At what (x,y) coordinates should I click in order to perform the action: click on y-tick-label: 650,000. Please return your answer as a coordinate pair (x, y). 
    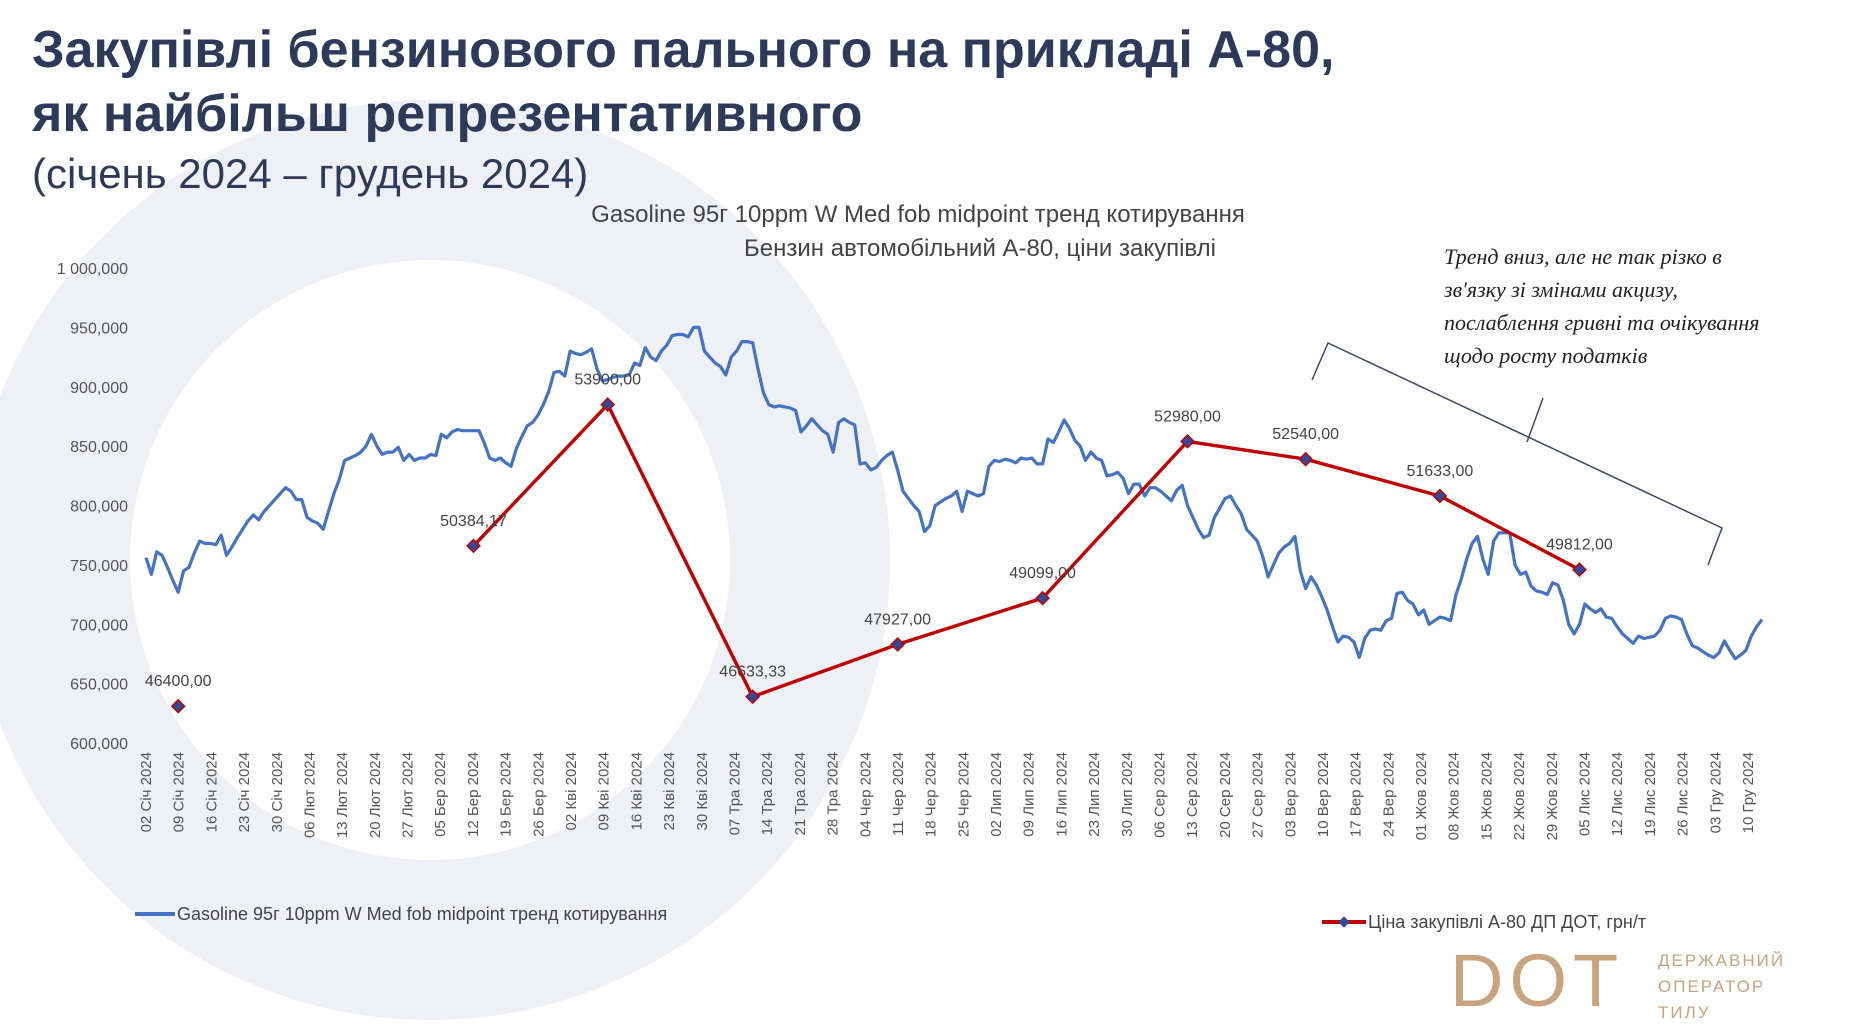
    Looking at the image, I should click on (99, 685).